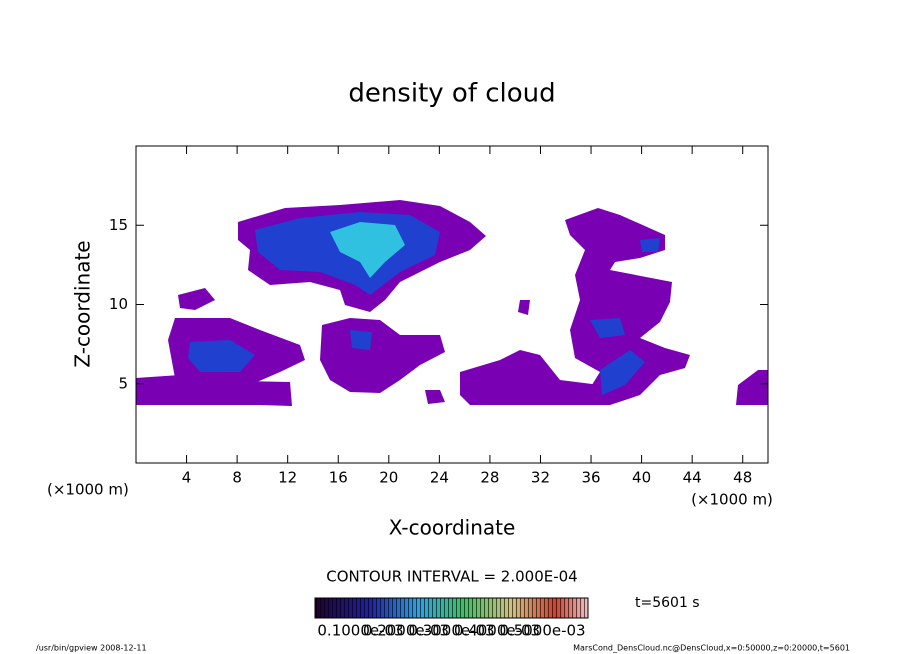 This screenshot has width=904, height=654. Describe the element at coordinates (542, 631) in the screenshot. I see `colorbar-tick-label: 0.5000e-03` at that location.